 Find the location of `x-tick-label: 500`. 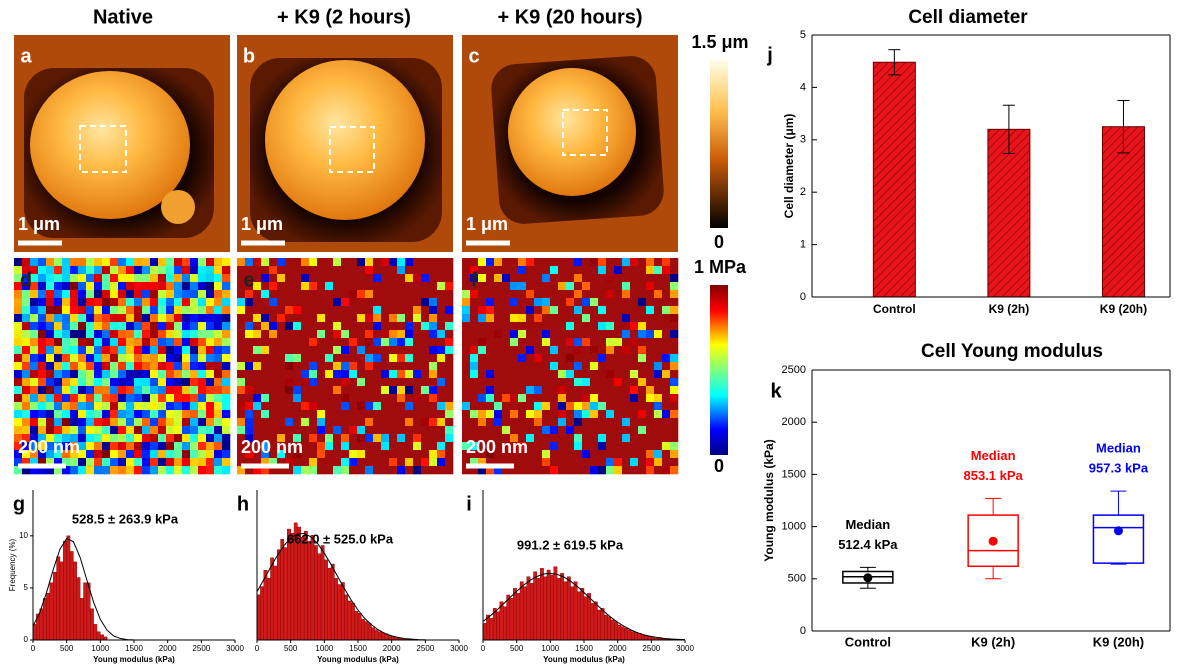

x-tick-label: 500 is located at coordinates (291, 648).